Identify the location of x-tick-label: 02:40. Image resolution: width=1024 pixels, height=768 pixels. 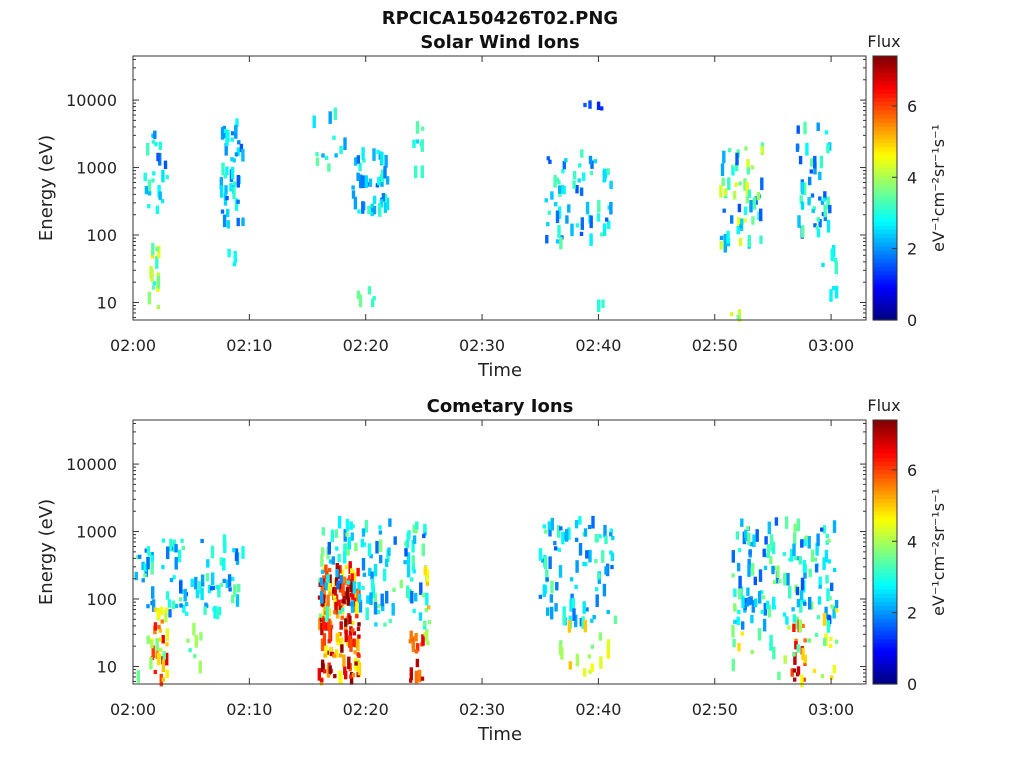
(598, 345).